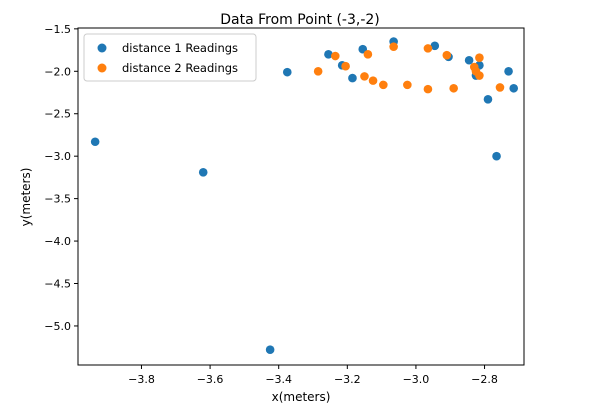 The height and width of the screenshot is (410, 593). What do you see at coordinates (347, 379) in the screenshot?
I see `x-tick-label: −3.2` at bounding box center [347, 379].